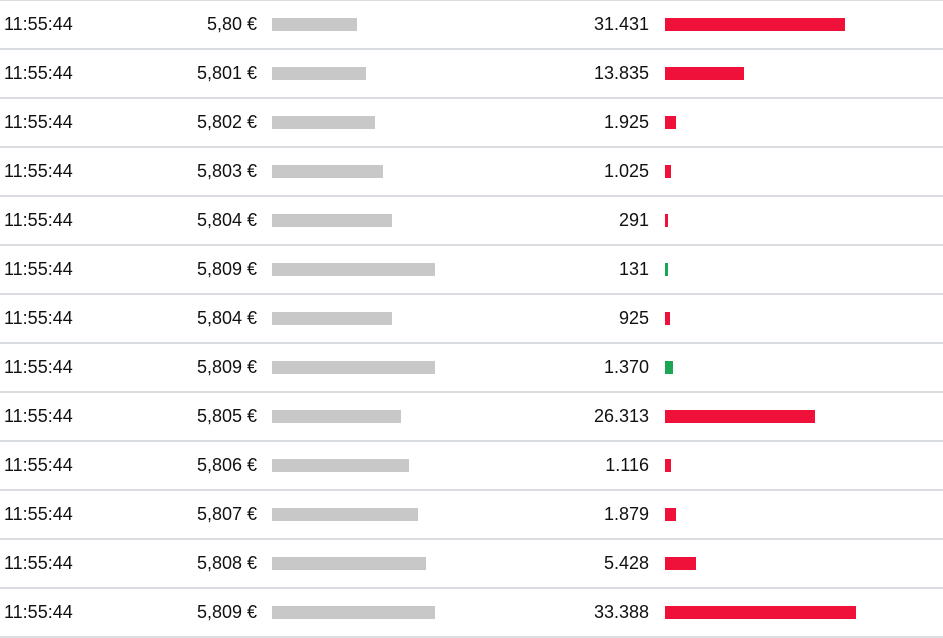  Describe the element at coordinates (471, 221) in the screenshot. I see `table-row: 11:55:44 5,804 € 291` at that location.